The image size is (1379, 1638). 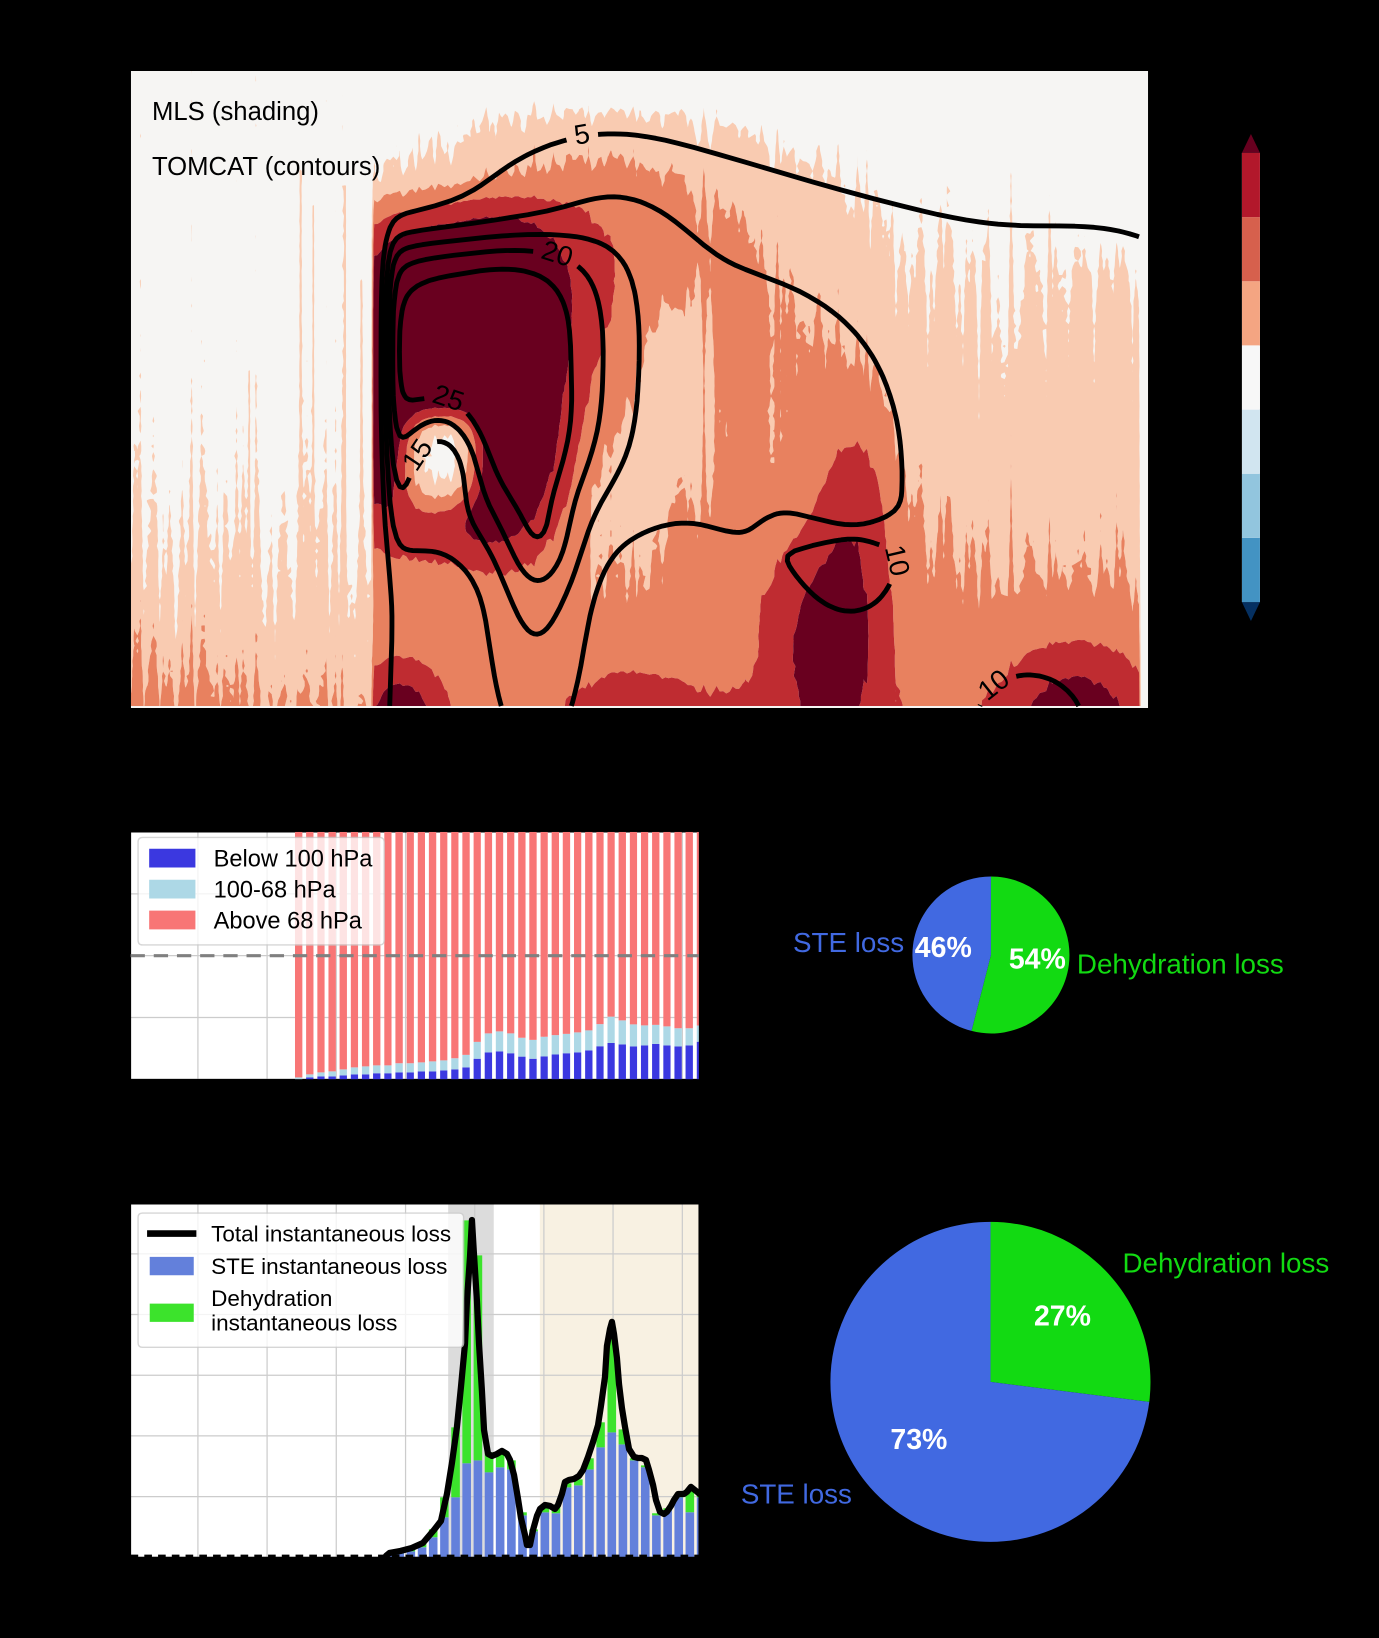 I want to click on svg-text: 54%, so click(x=1037, y=960).